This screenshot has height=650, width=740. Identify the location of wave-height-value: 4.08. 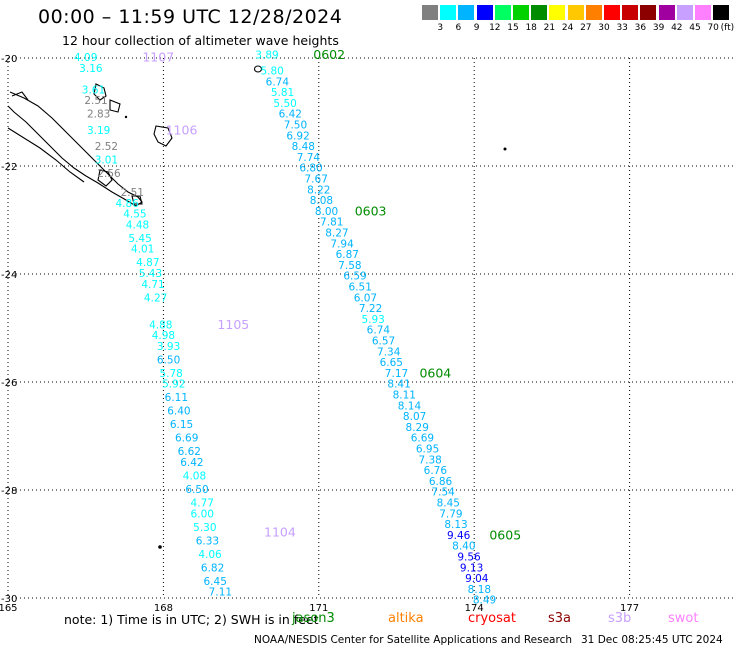
(194, 477).